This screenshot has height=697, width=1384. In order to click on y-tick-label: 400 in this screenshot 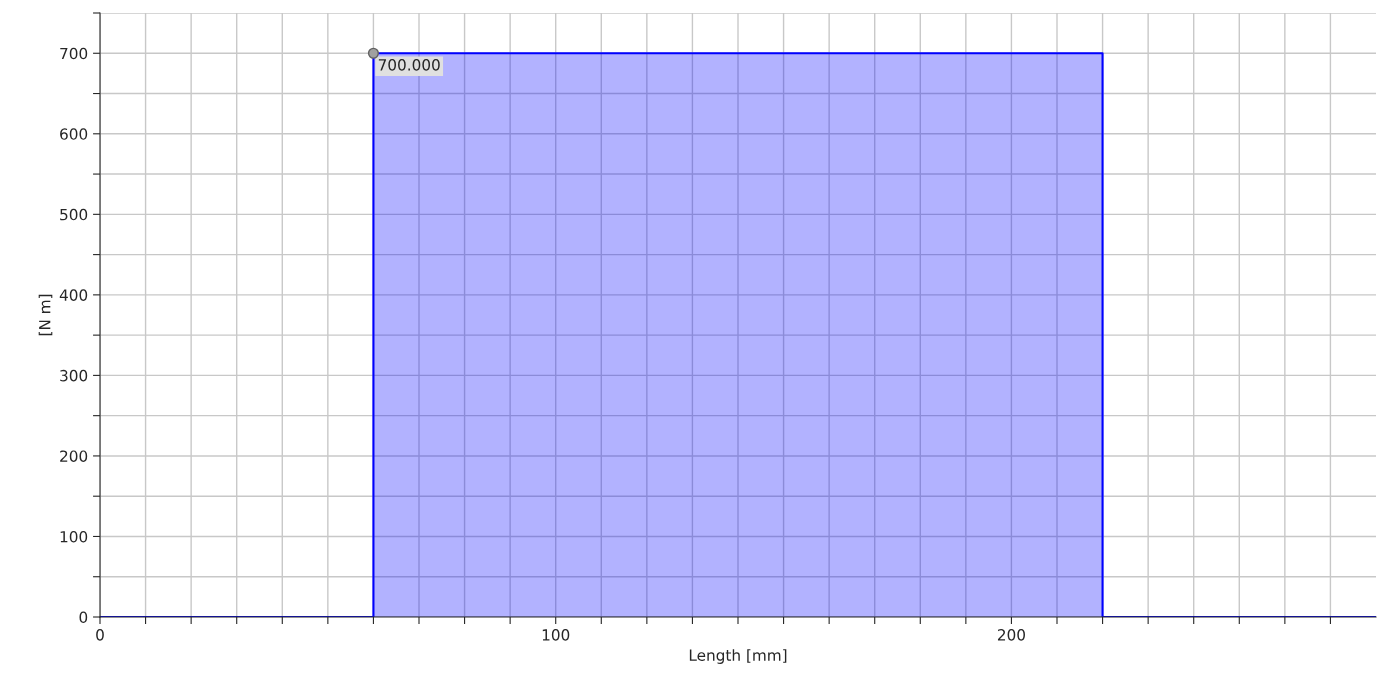, I will do `click(73, 295)`.